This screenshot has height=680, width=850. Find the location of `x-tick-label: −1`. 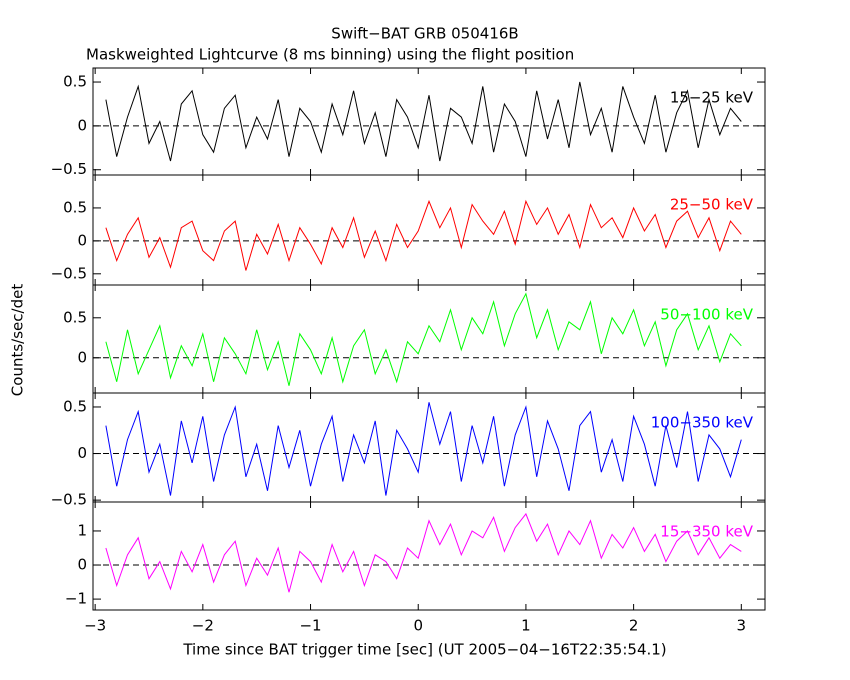

x-tick-label: −1 is located at coordinates (310, 626).